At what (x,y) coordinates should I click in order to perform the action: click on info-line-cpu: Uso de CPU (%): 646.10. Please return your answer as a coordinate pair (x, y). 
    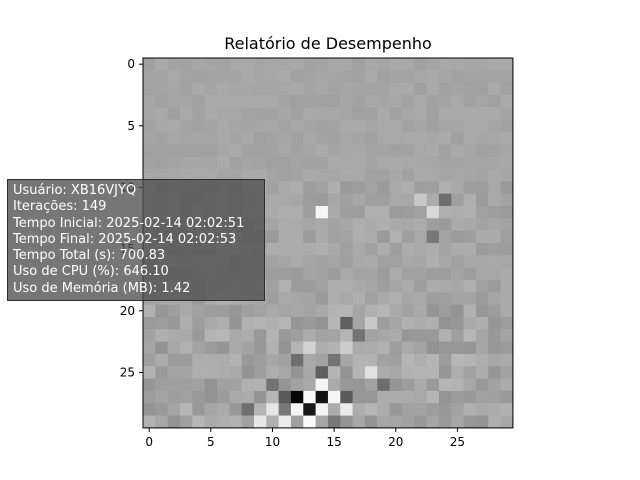
    Looking at the image, I should click on (91, 272).